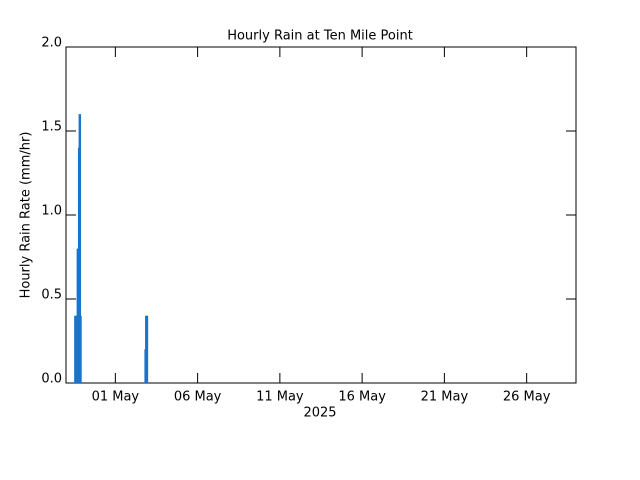 The height and width of the screenshot is (480, 640). What do you see at coordinates (51, 127) in the screenshot?
I see `y-tick-label: 1.5` at bounding box center [51, 127].